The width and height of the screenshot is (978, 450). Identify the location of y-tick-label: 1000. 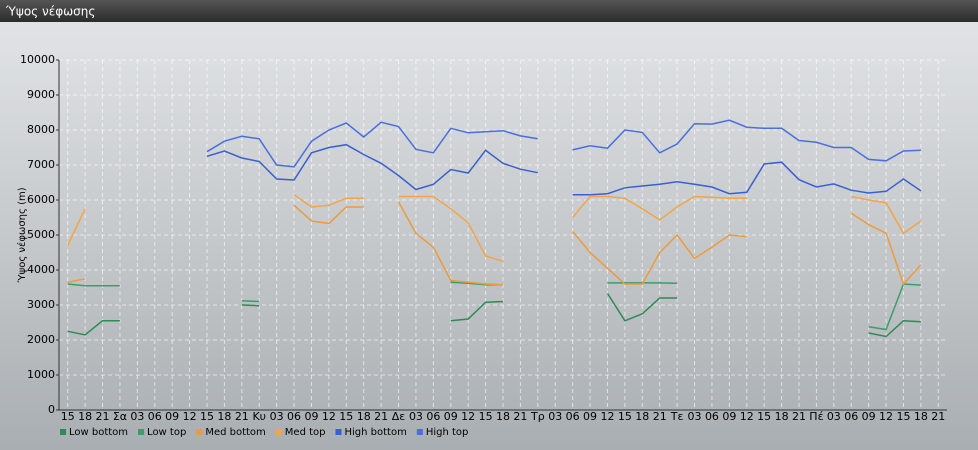
(41, 374).